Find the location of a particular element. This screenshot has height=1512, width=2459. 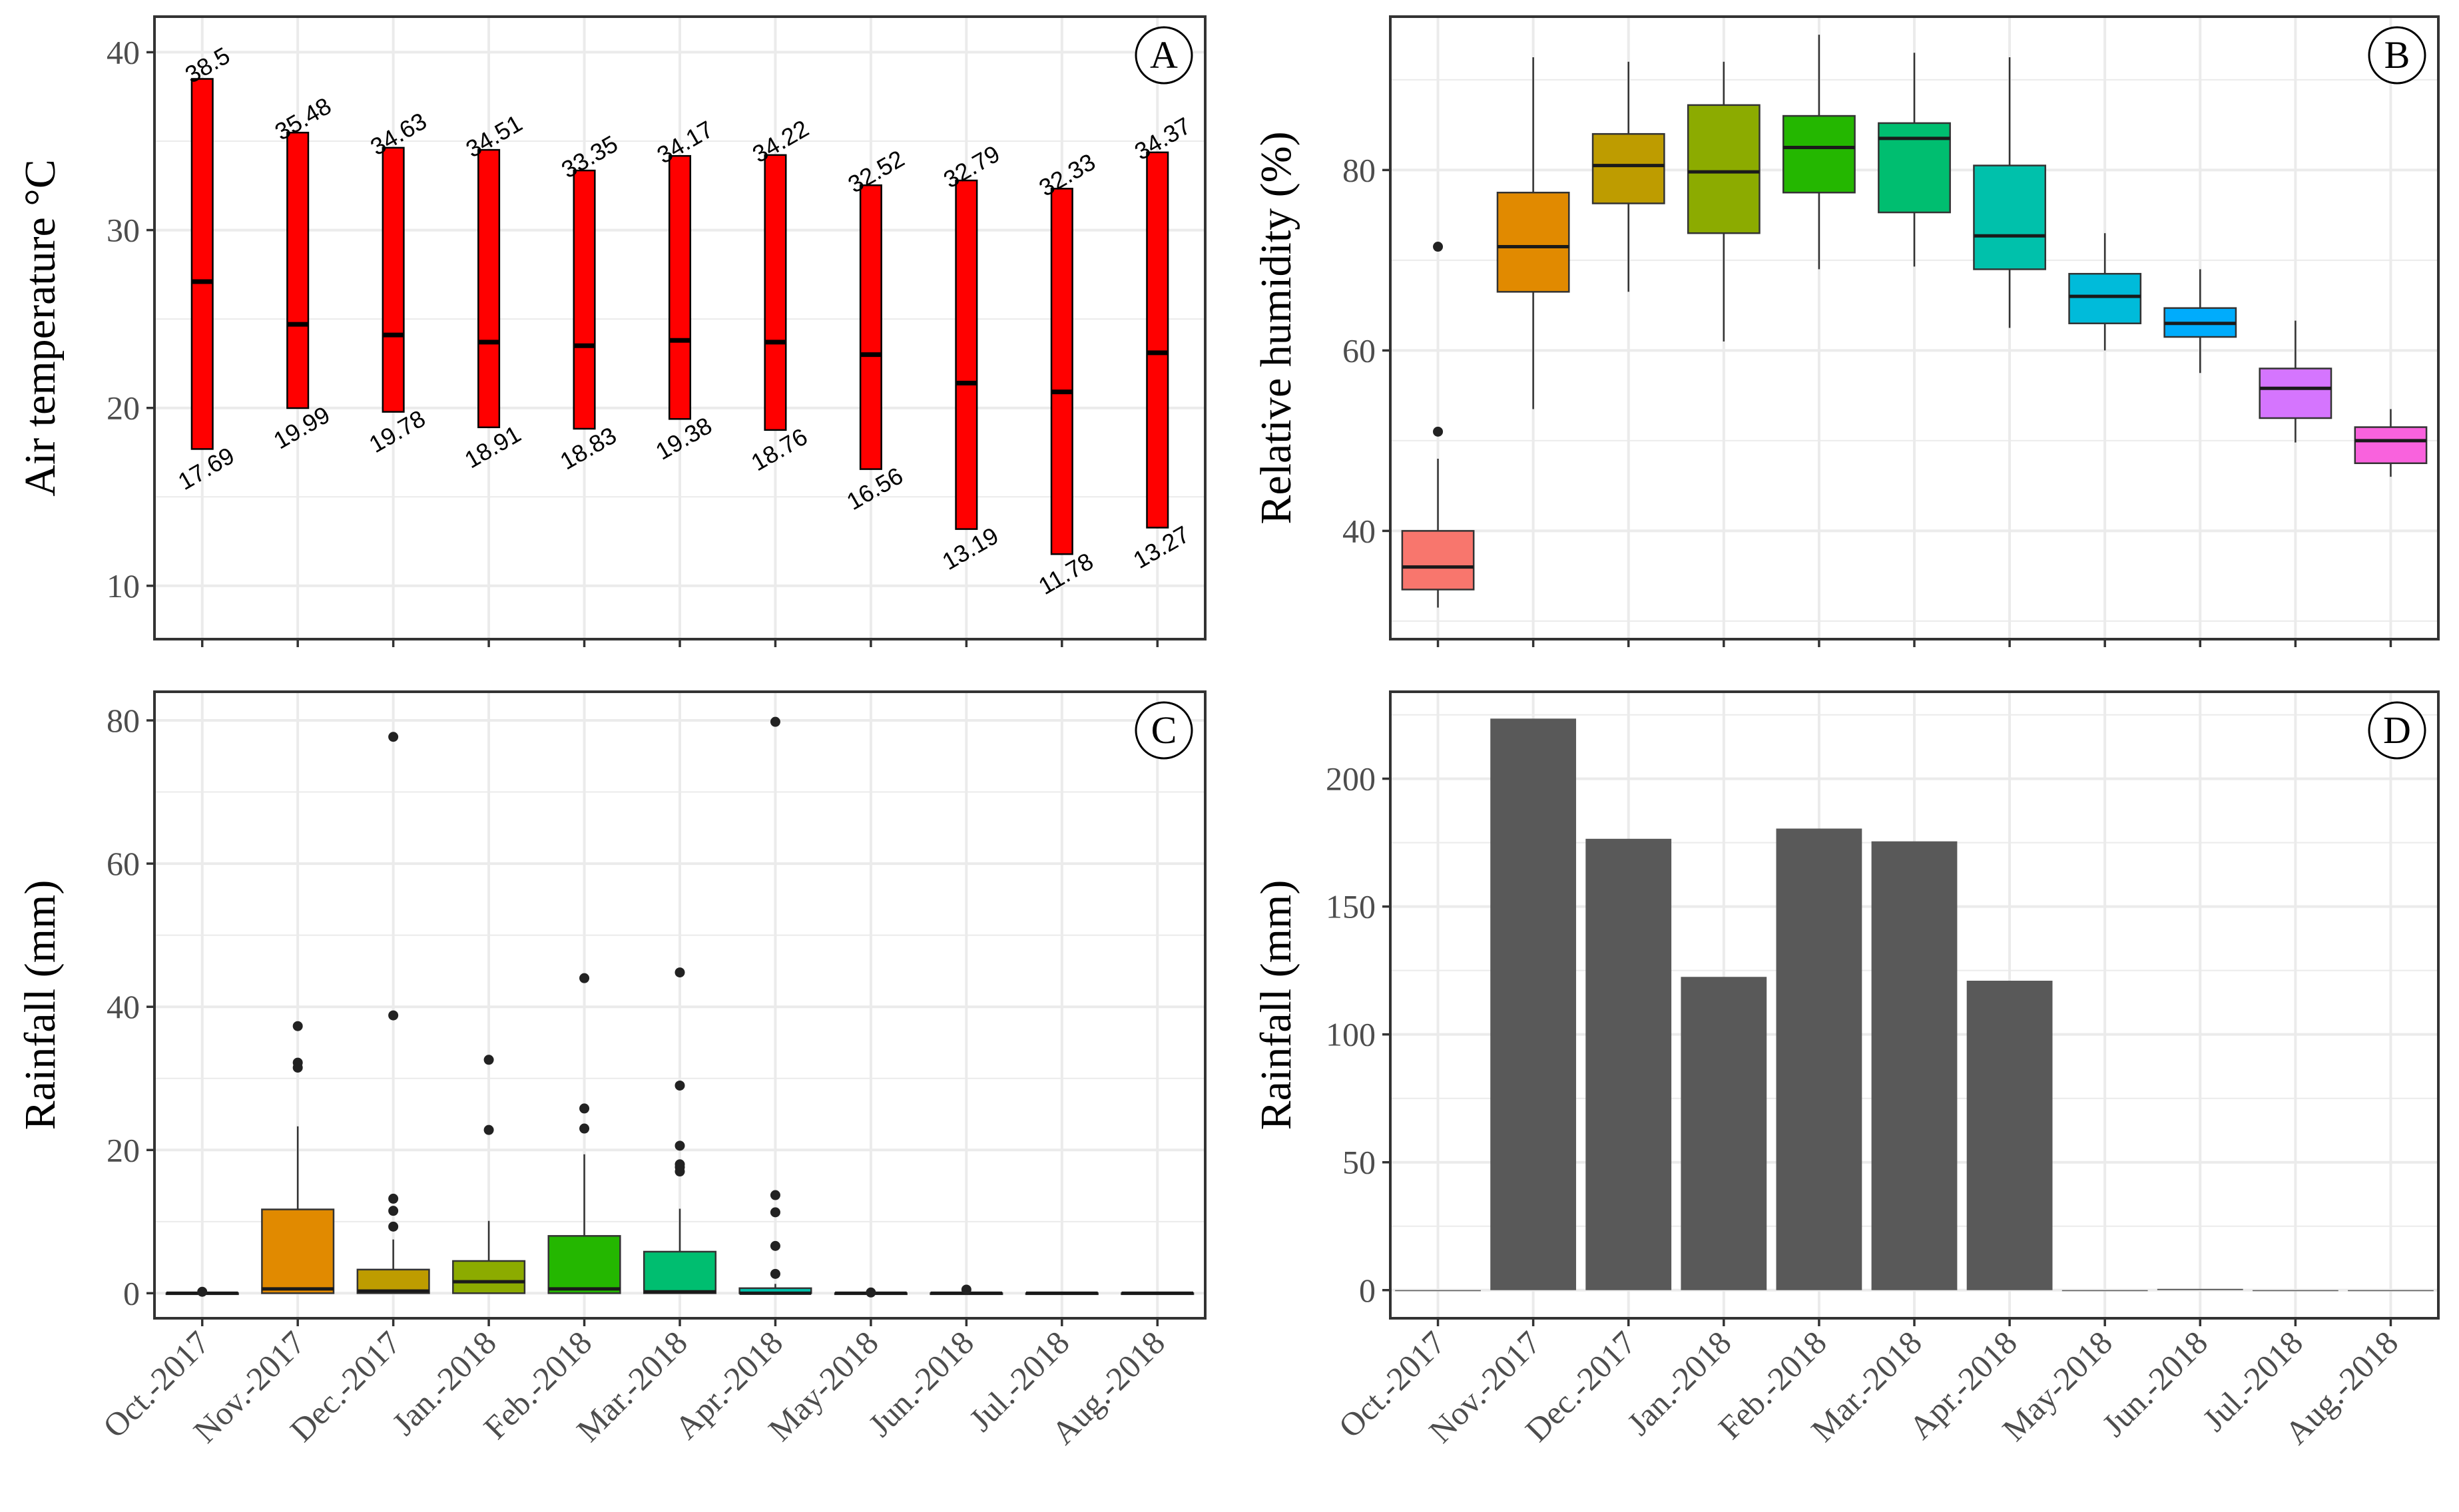

y-tick-label: 100 is located at coordinates (1351, 1034).